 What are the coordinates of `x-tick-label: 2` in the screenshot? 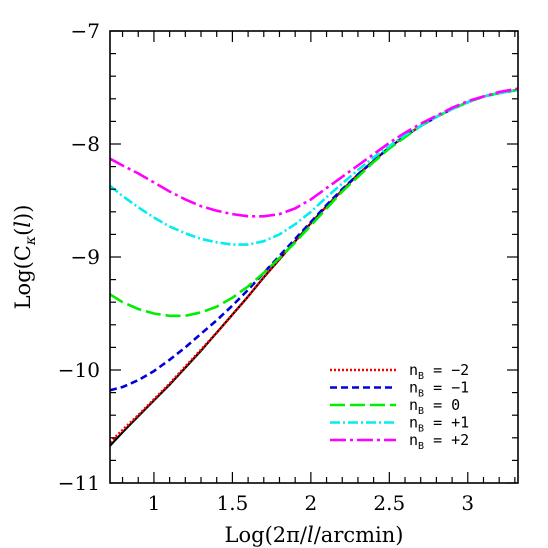 It's located at (310, 503).